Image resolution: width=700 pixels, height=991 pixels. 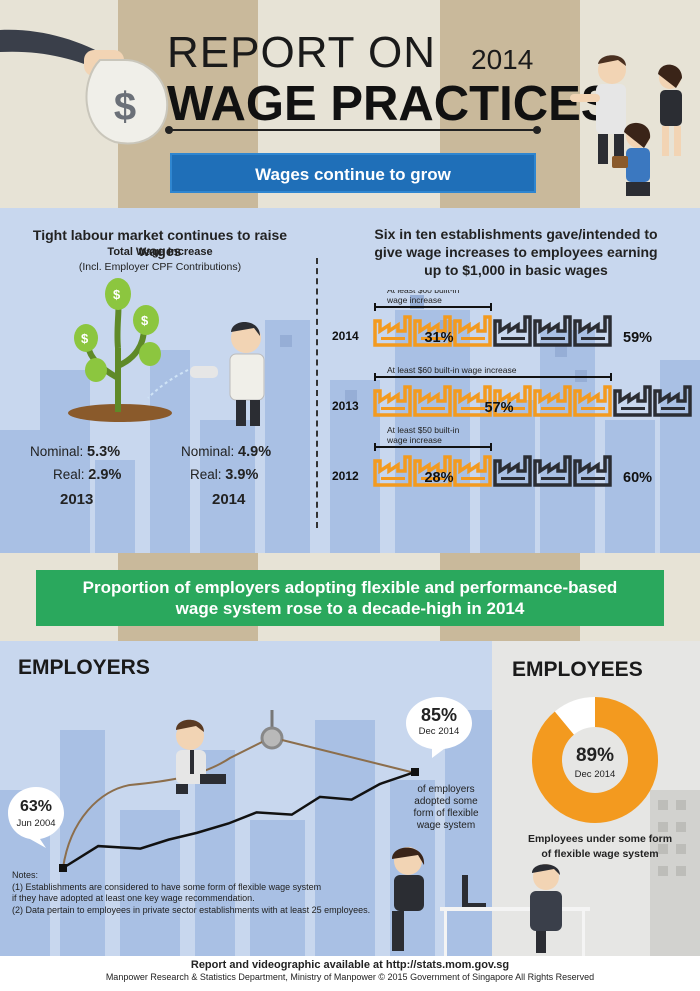 I want to click on wage-2014-real: Real: 3.9%, so click(x=224, y=475).